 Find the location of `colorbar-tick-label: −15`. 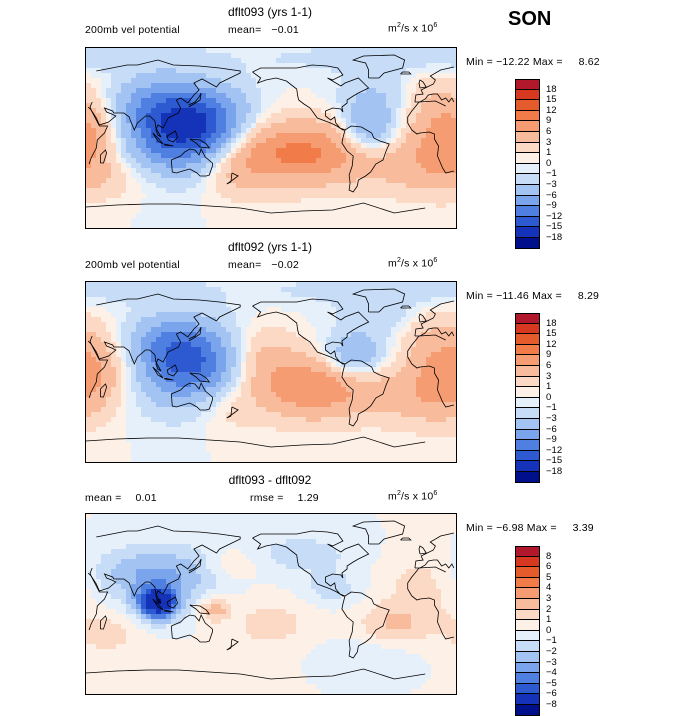

colorbar-tick-label: −15 is located at coordinates (554, 461).